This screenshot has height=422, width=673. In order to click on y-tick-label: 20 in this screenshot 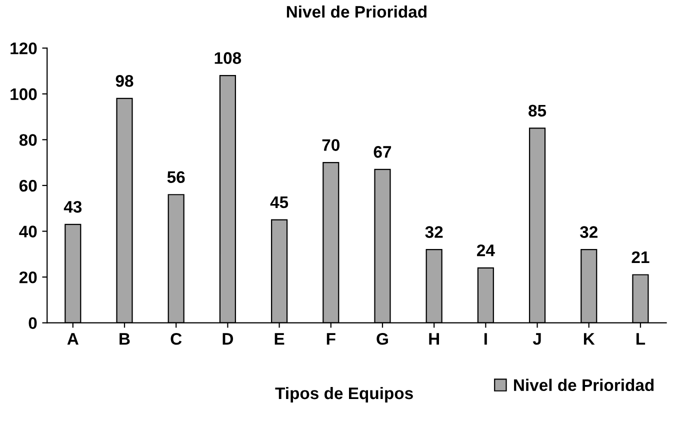, I will do `click(28, 277)`.